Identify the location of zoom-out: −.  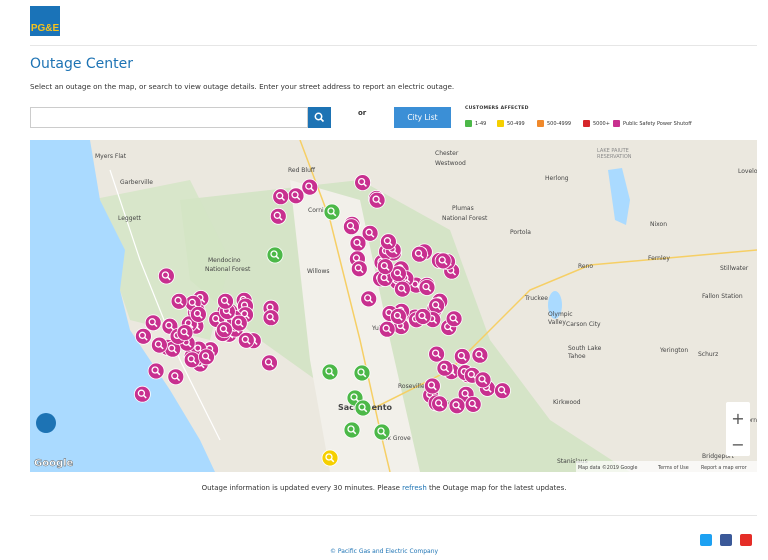
(737, 444).